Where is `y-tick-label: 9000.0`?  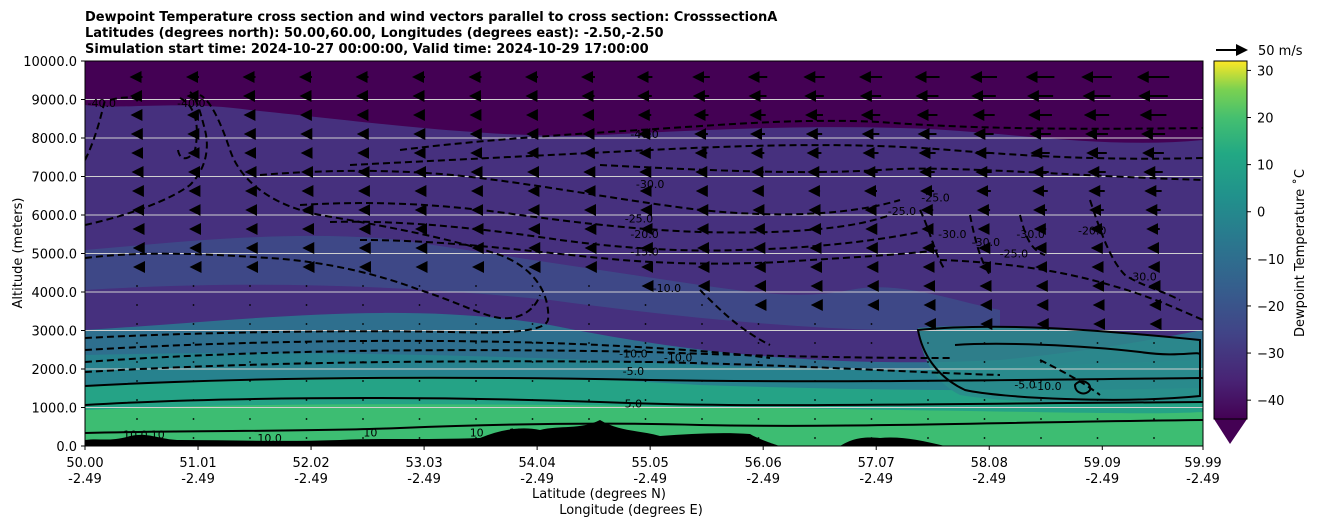
y-tick-label: 9000.0 is located at coordinates (55, 101).